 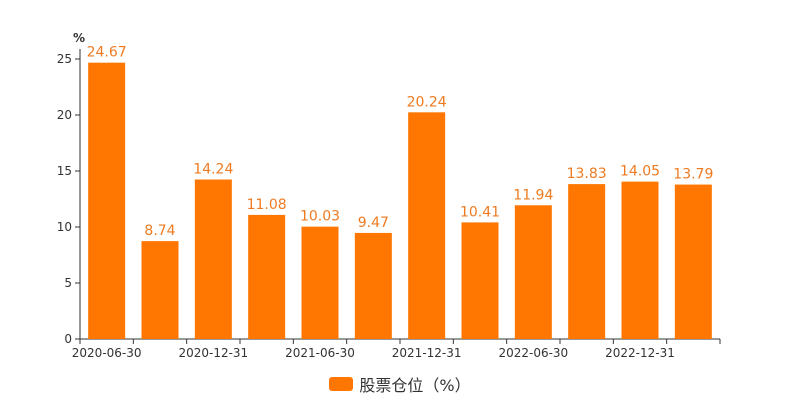 What do you see at coordinates (587, 174) in the screenshot?
I see `bar-value-label: 13.83` at bounding box center [587, 174].